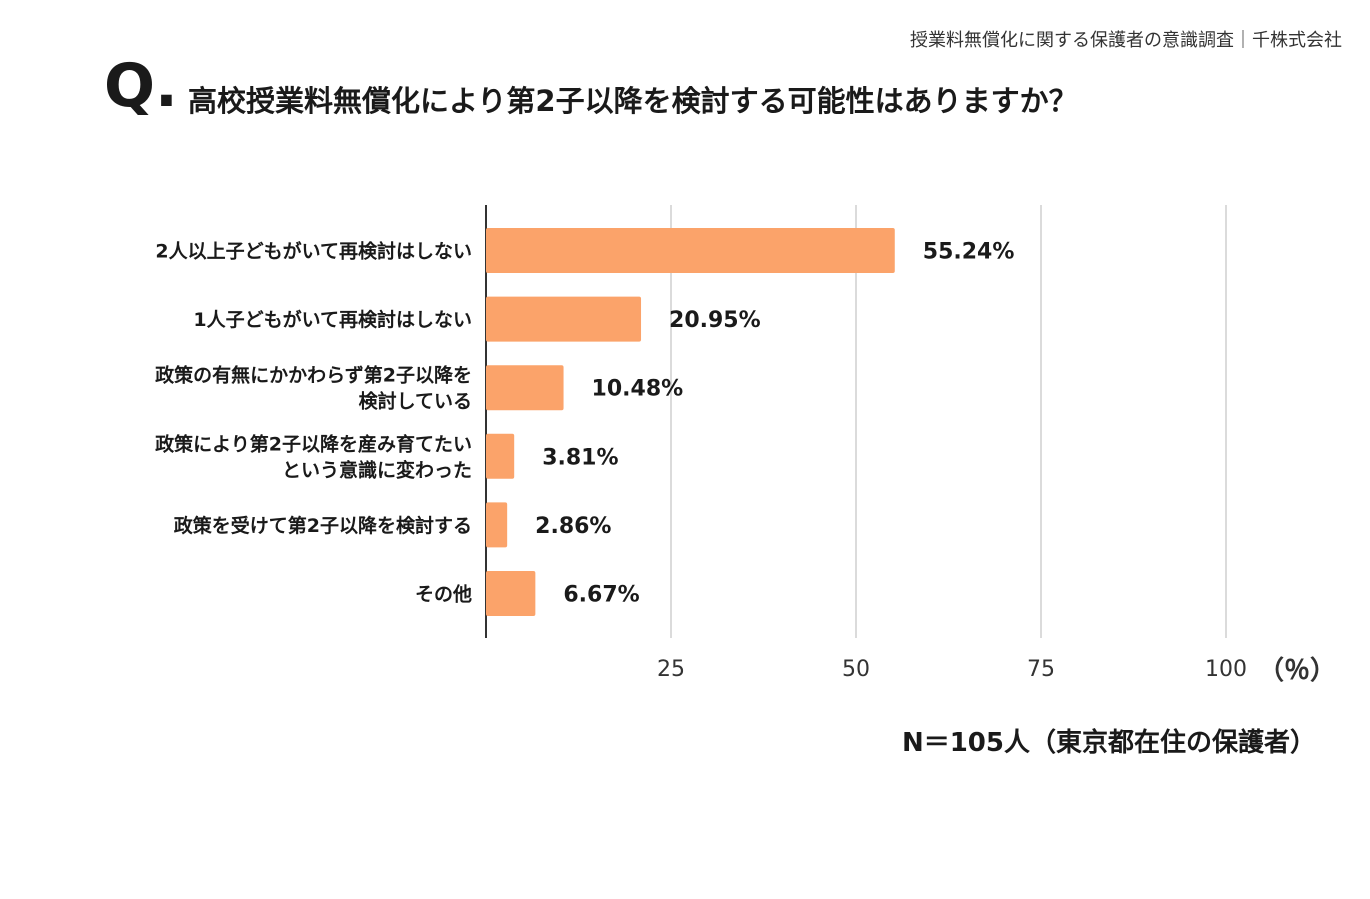 This screenshot has height=899, width=1370. What do you see at coordinates (377, 469) in the screenshot?
I see `category-label: という意識に変わった` at bounding box center [377, 469].